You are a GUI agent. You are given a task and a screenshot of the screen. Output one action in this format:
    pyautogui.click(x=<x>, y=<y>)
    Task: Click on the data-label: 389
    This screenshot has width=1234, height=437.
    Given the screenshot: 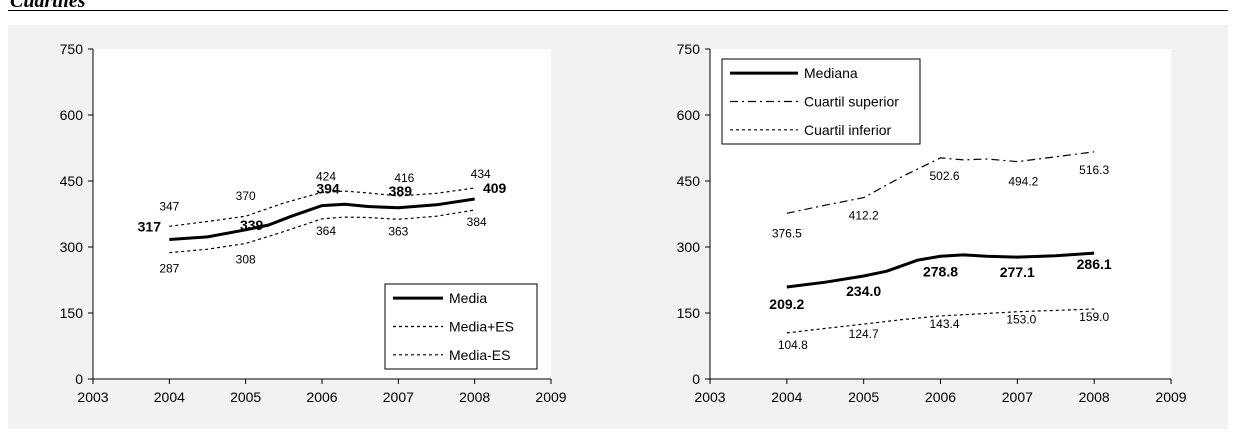 What is the action you would take?
    pyautogui.click(x=401, y=191)
    